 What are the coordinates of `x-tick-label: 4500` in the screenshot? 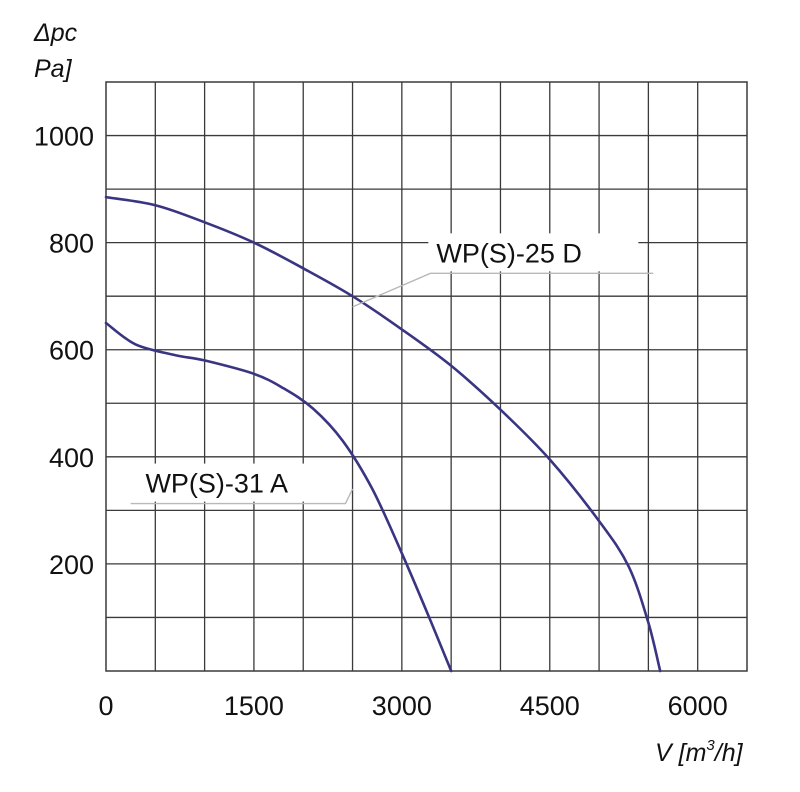 It's located at (550, 706).